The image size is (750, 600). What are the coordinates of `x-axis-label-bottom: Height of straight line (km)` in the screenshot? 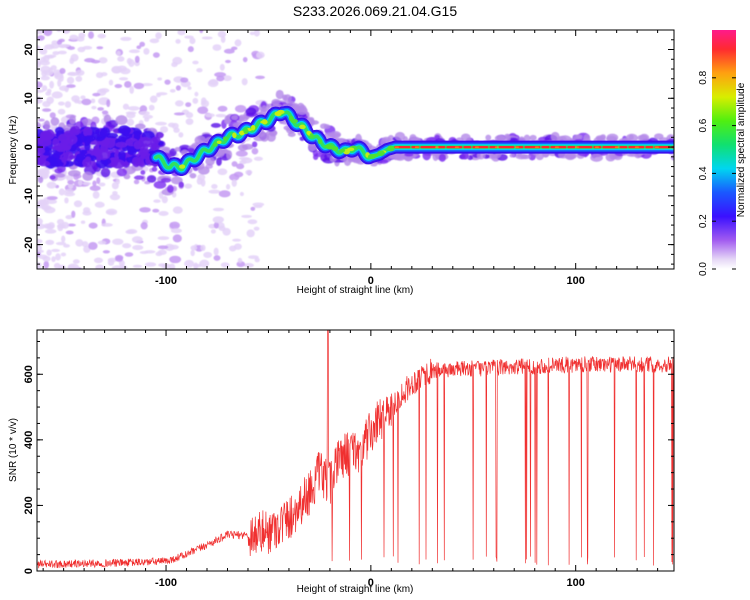 It's located at (355, 589).